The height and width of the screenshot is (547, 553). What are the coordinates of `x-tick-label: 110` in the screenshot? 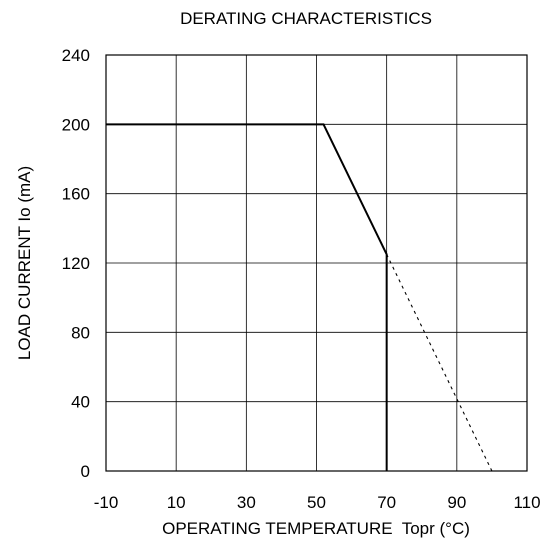 It's located at (526, 502).